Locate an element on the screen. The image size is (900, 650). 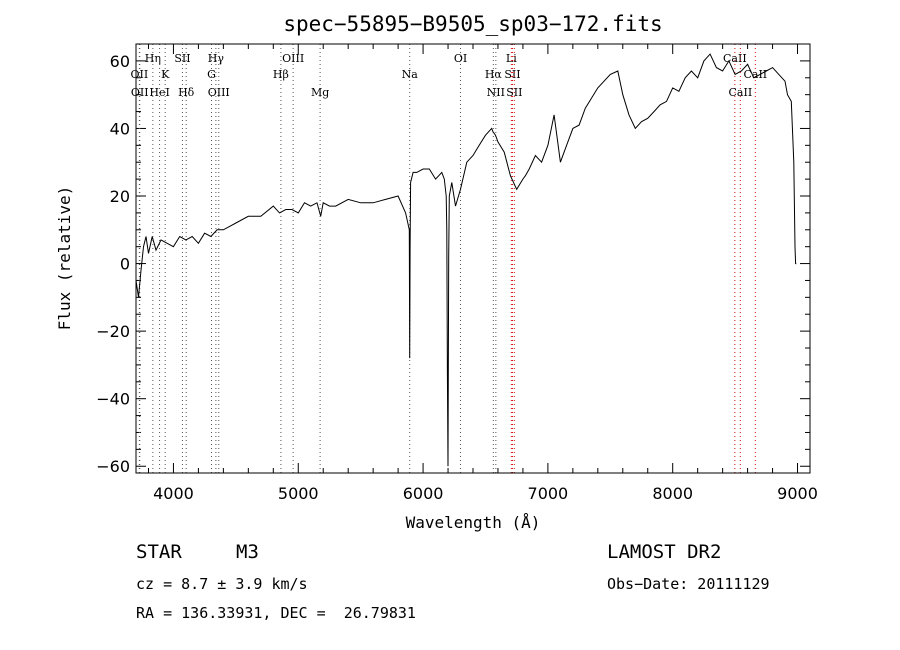
spectral-line-label: Hβ is located at coordinates (281, 74).